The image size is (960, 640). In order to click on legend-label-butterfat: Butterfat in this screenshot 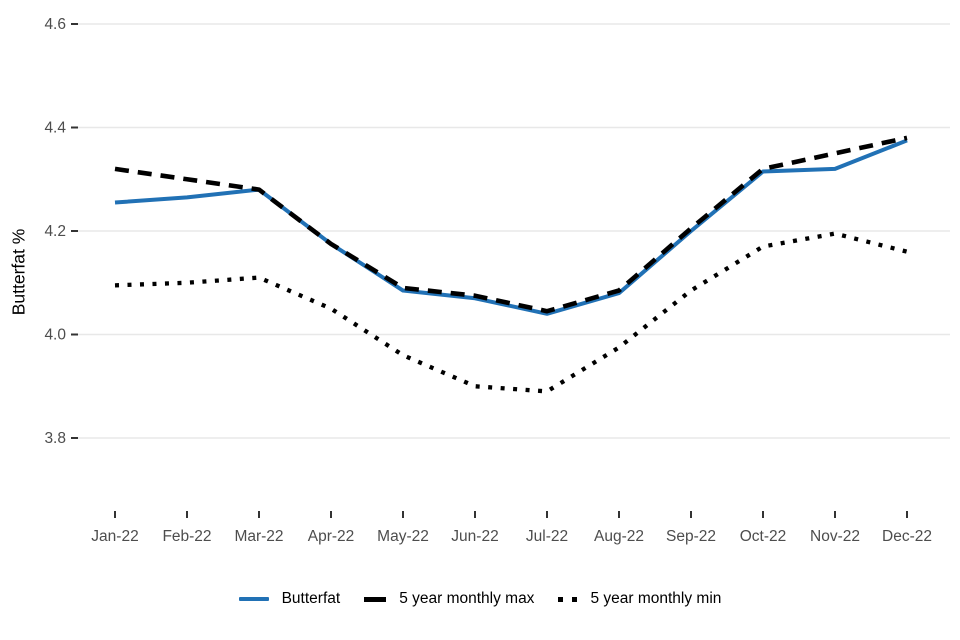, I will do `click(311, 598)`.